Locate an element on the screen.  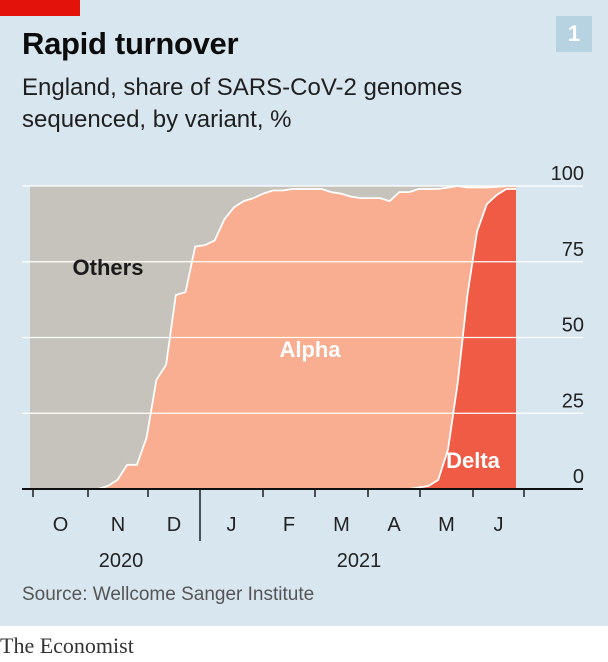
year-label: 2021 is located at coordinates (359, 561).